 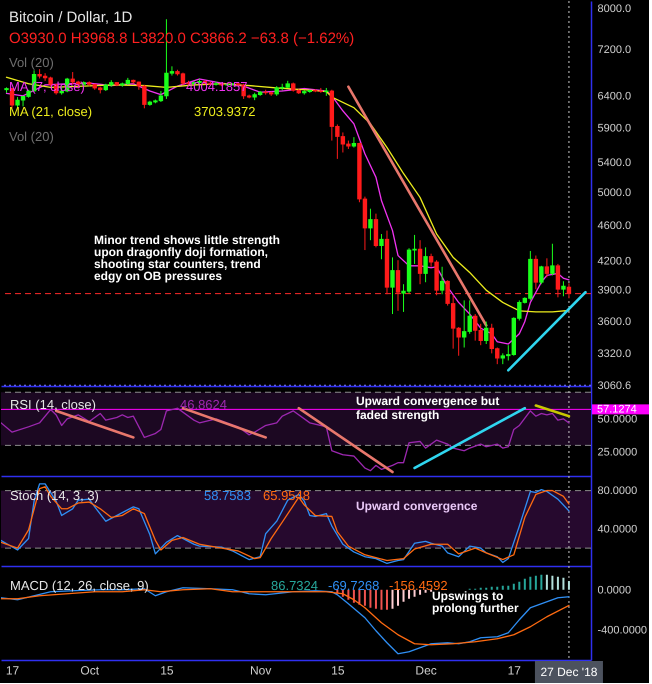 What do you see at coordinates (428, 408) in the screenshot?
I see `annotation: Upward convergence but faded strength` at bounding box center [428, 408].